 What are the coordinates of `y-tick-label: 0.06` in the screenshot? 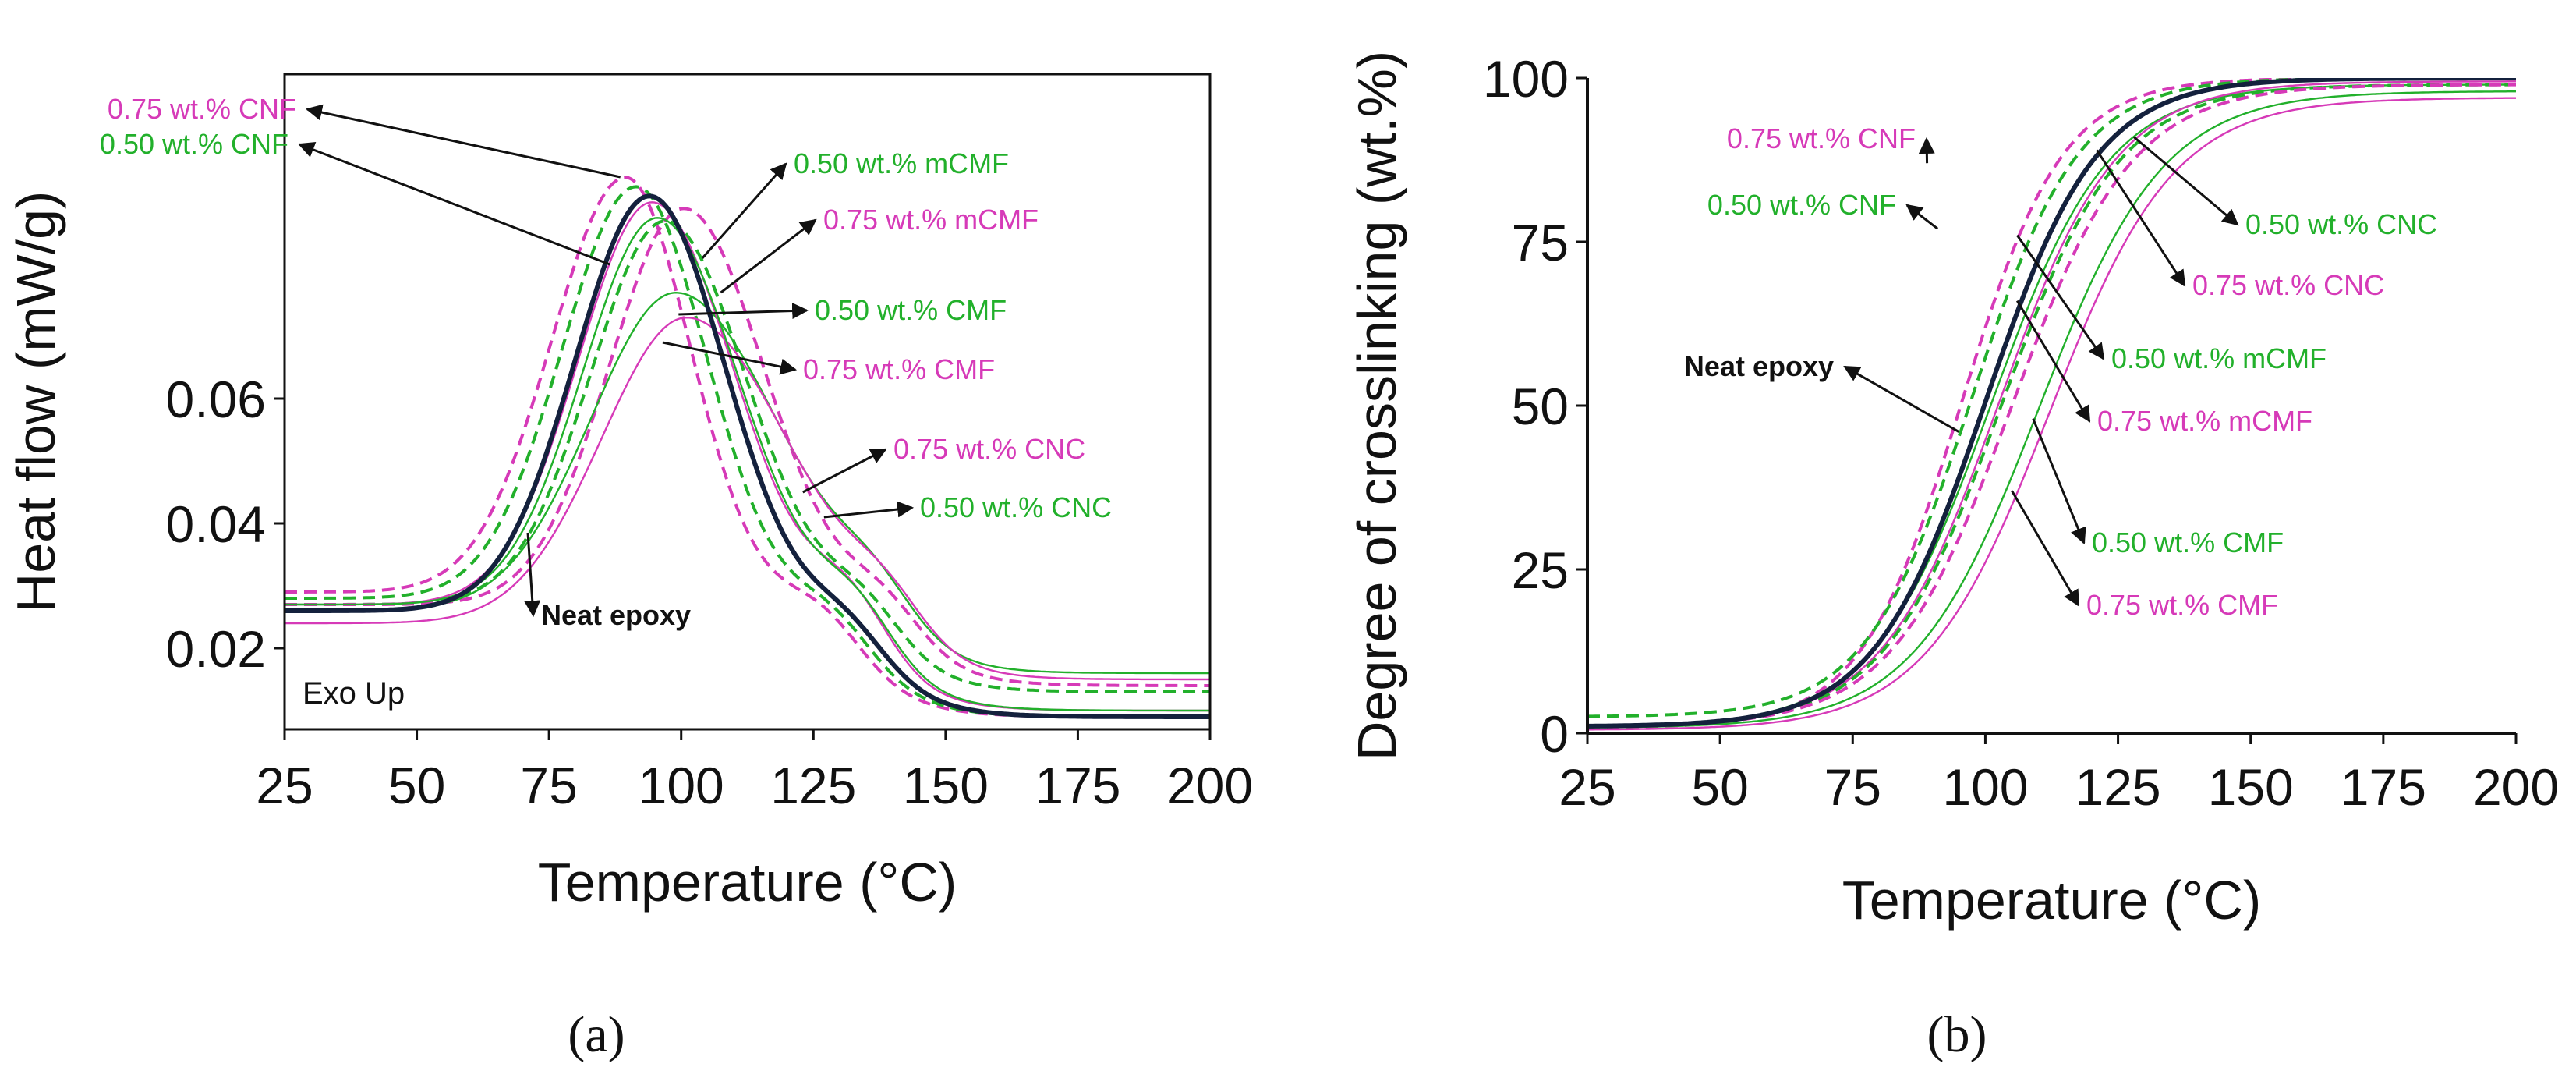 It's located at (216, 399).